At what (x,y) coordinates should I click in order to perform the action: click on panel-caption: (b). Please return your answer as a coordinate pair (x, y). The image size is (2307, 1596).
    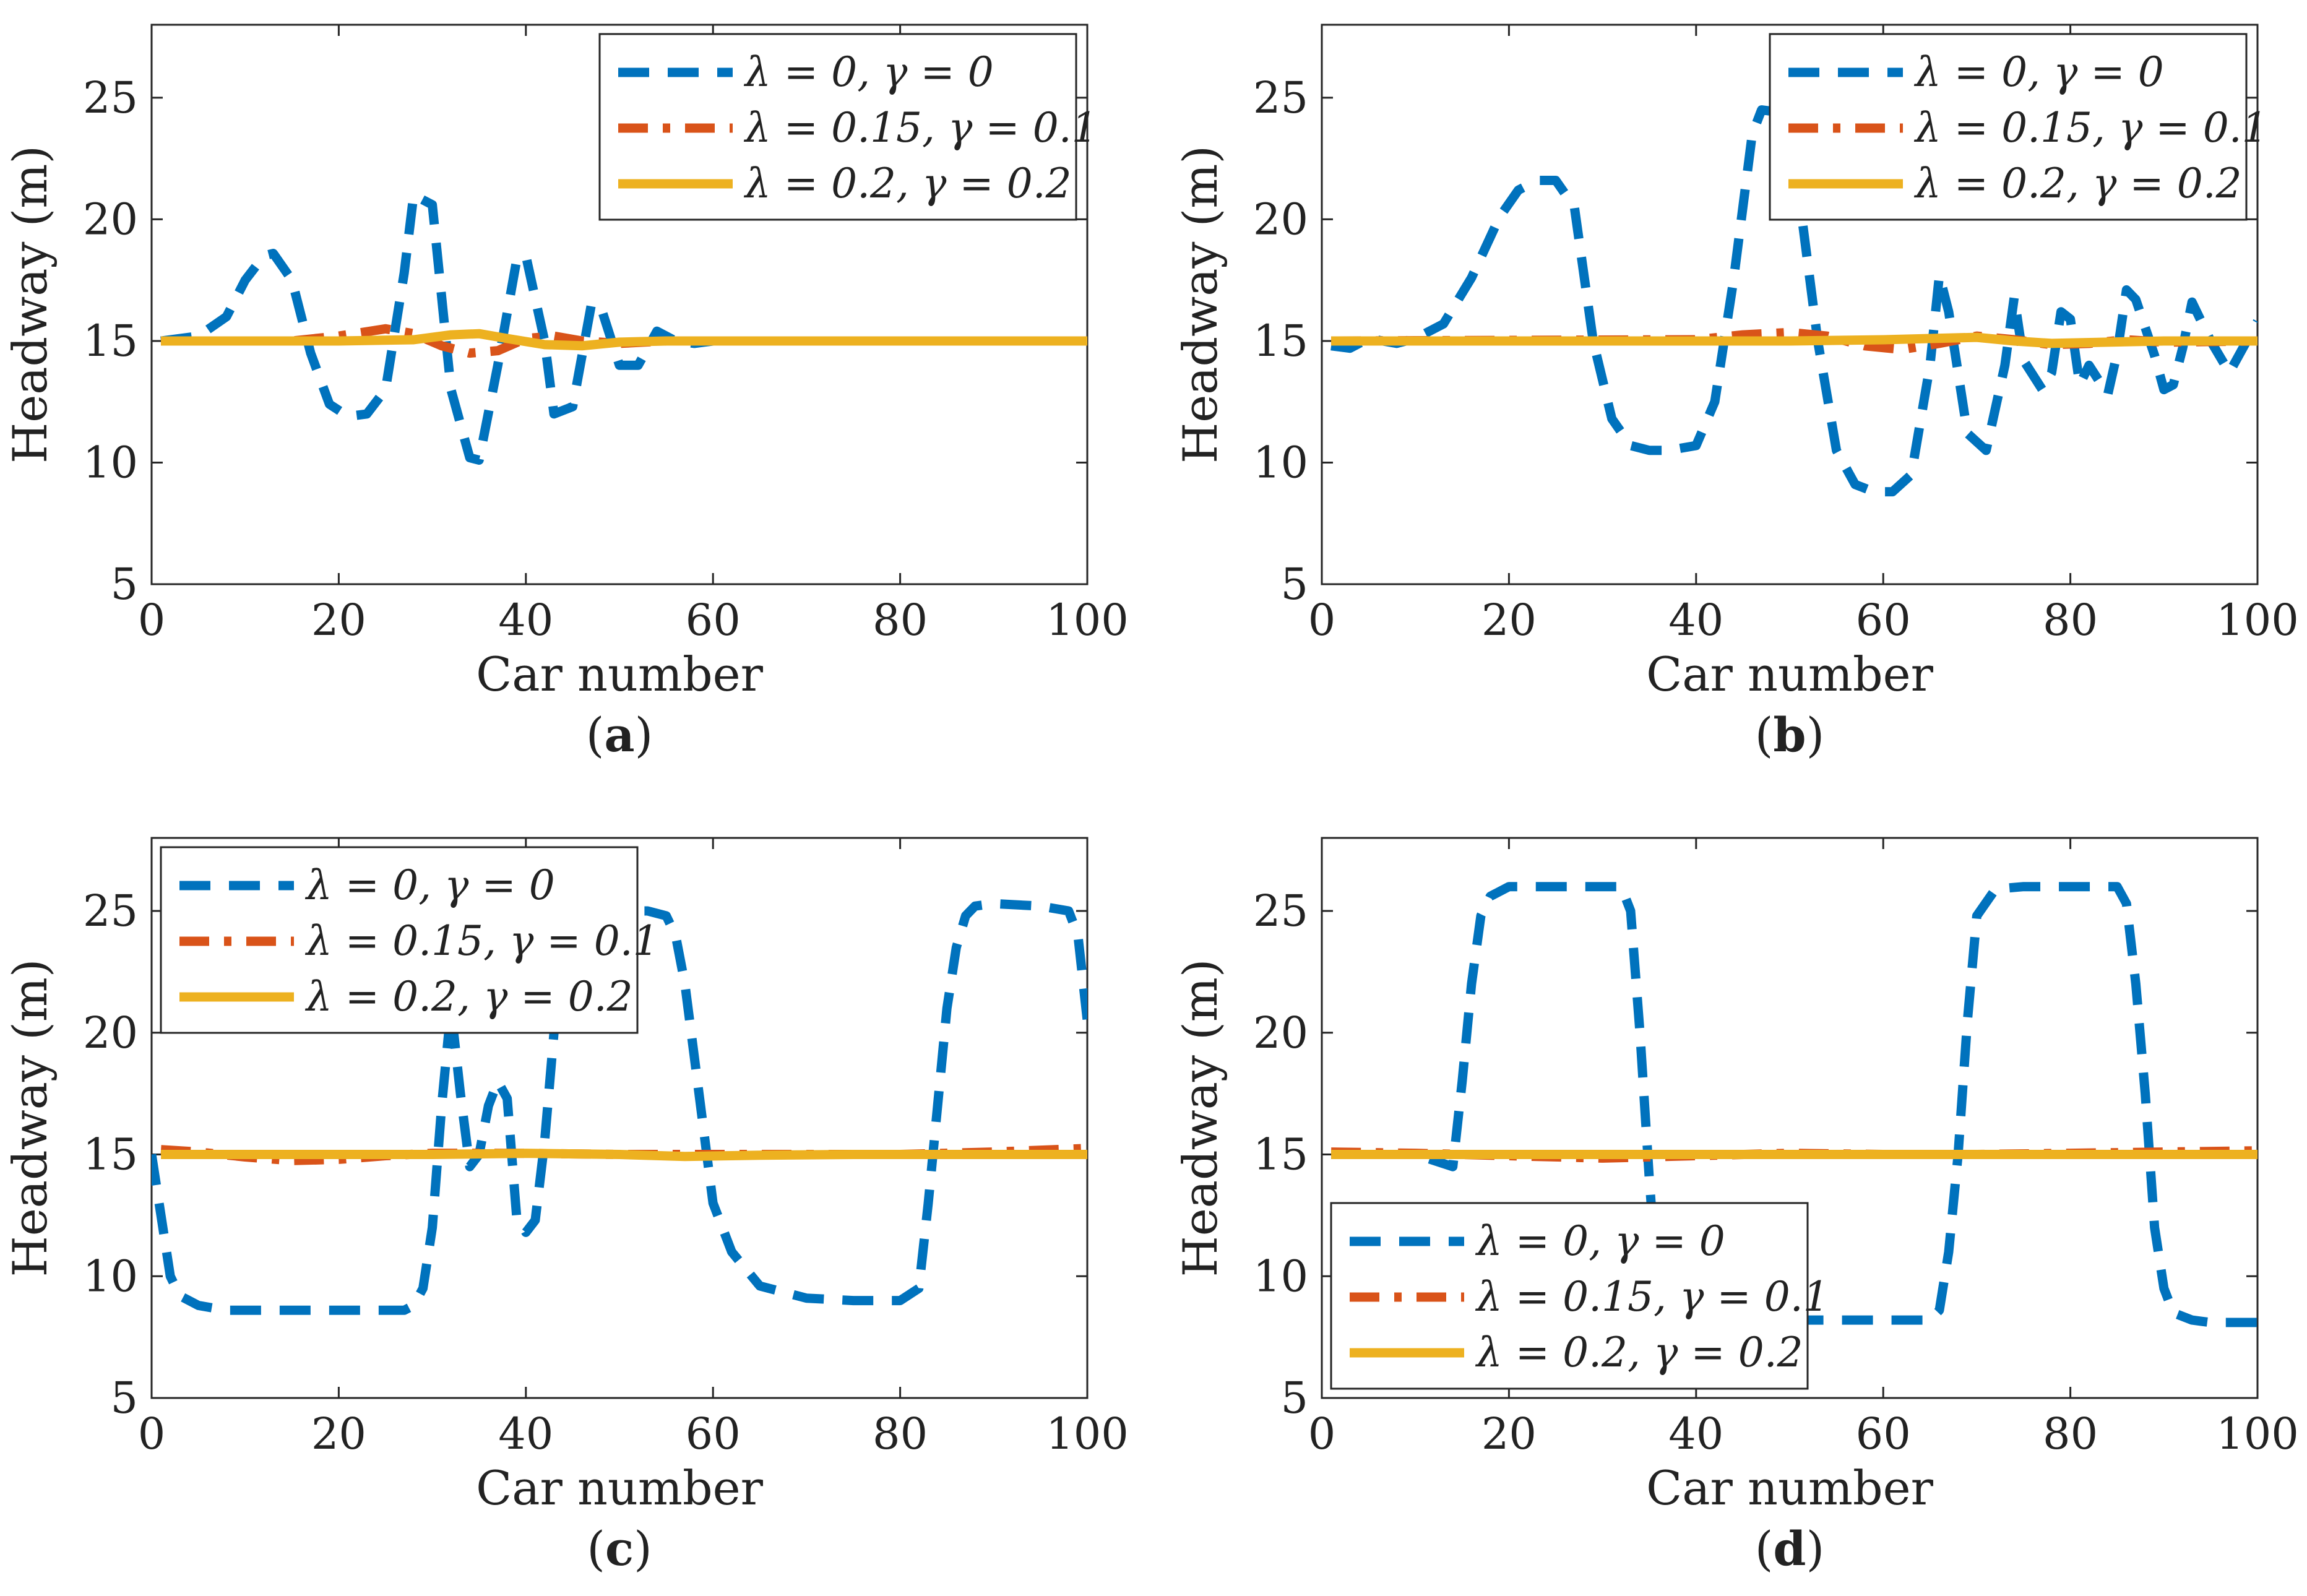
    Looking at the image, I should click on (1789, 734).